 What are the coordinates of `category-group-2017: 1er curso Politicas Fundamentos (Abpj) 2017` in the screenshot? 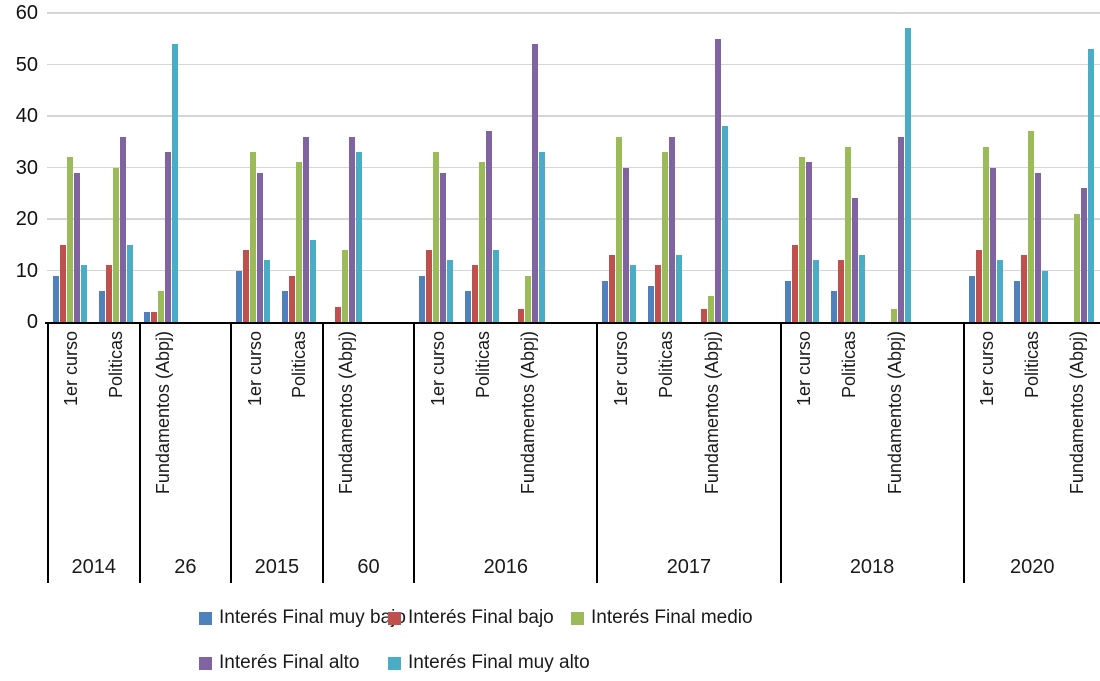 It's located at (687, 453).